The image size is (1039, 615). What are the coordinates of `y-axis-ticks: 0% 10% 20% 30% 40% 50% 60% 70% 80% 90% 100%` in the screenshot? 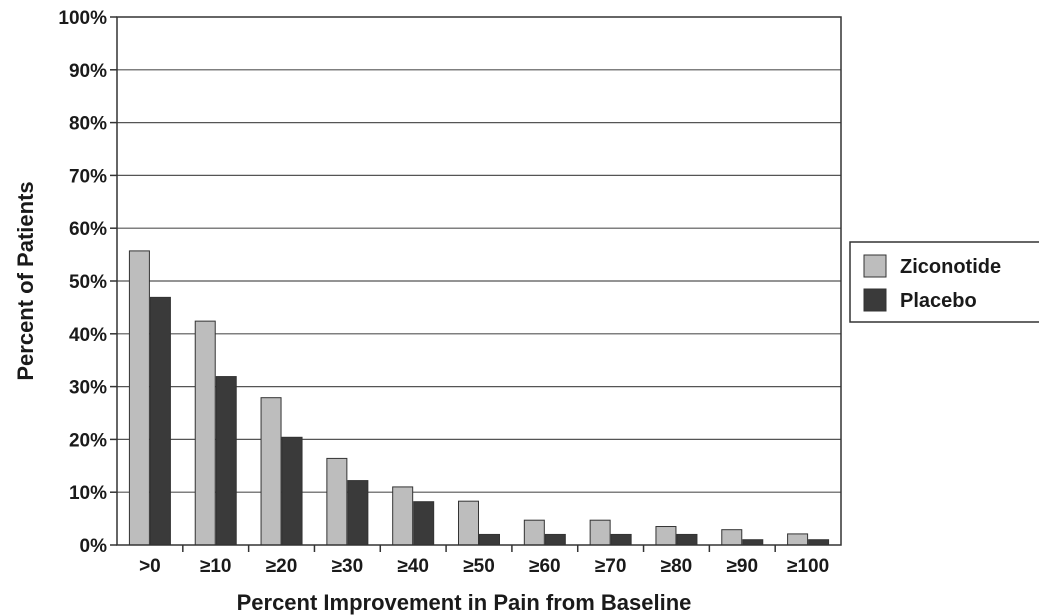 It's located at (87, 282).